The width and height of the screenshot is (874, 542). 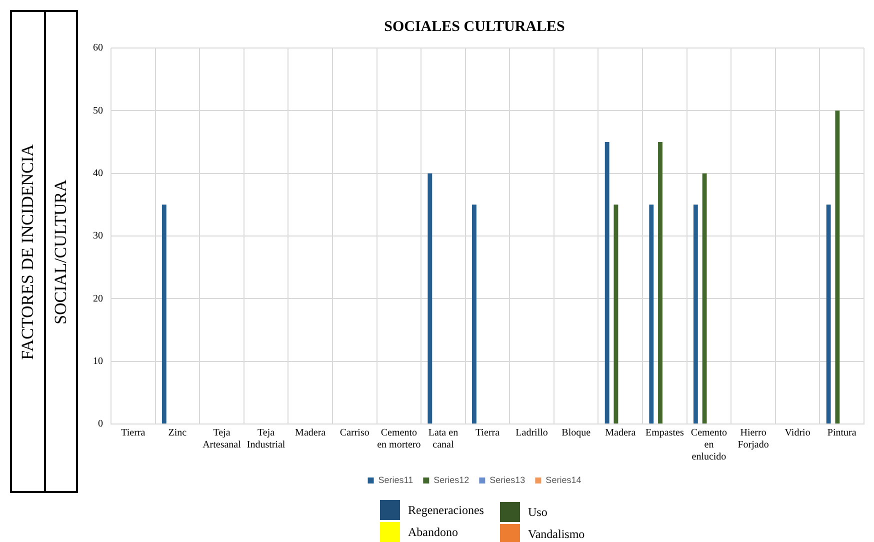 I want to click on x-tick-label: Bloque, so click(x=577, y=433).